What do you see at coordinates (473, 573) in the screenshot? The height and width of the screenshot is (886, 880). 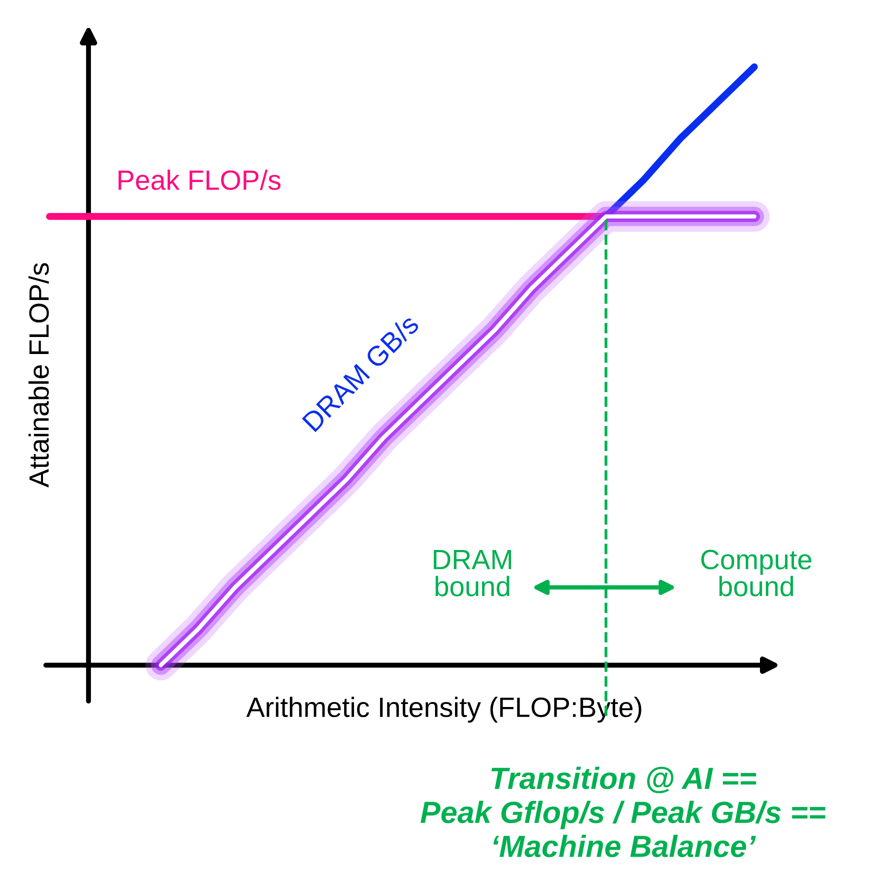 I see `annotation: DRAM bound` at bounding box center [473, 573].